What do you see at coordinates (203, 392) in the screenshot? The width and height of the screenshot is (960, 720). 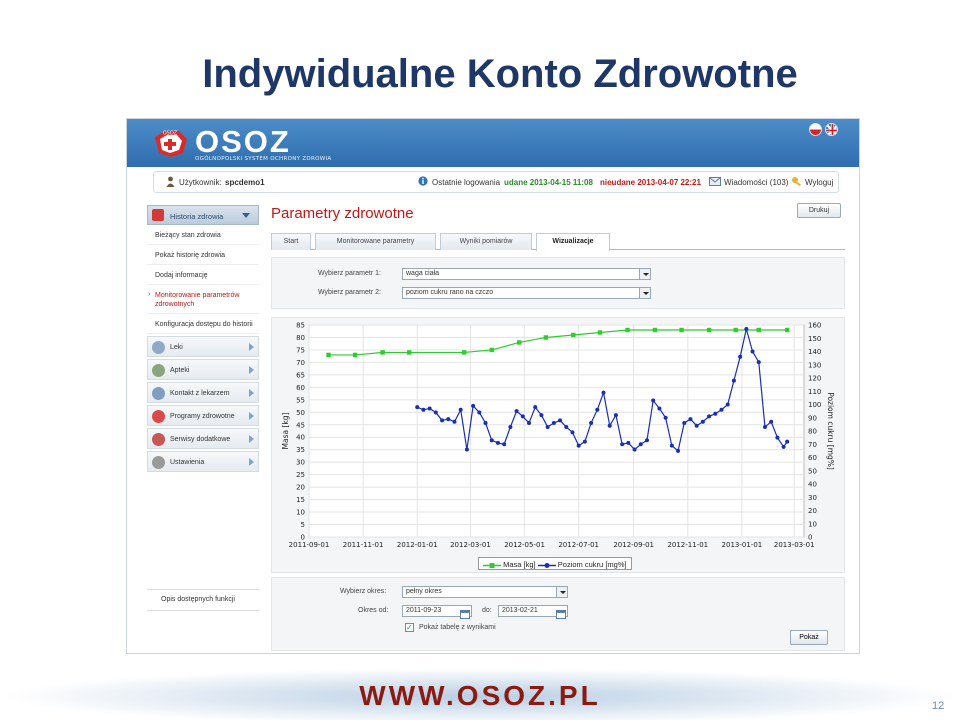 I see `sidebar-item-kontakt: Kontakt z lekarzem` at bounding box center [203, 392].